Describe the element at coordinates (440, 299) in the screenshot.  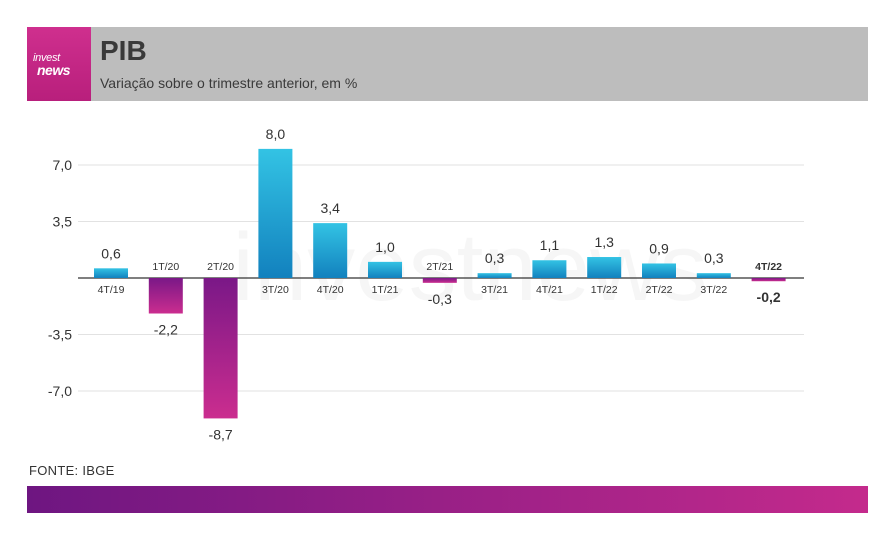
I see `data-label: -0,3` at that location.